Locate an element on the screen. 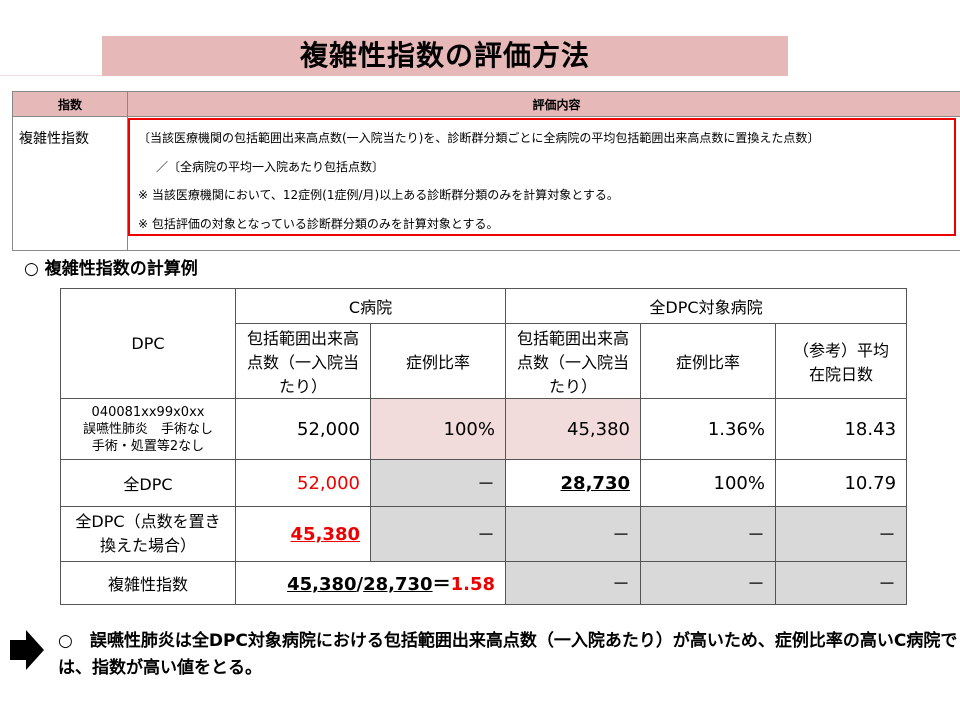  cell-c-points: 45,380 is located at coordinates (303, 534).